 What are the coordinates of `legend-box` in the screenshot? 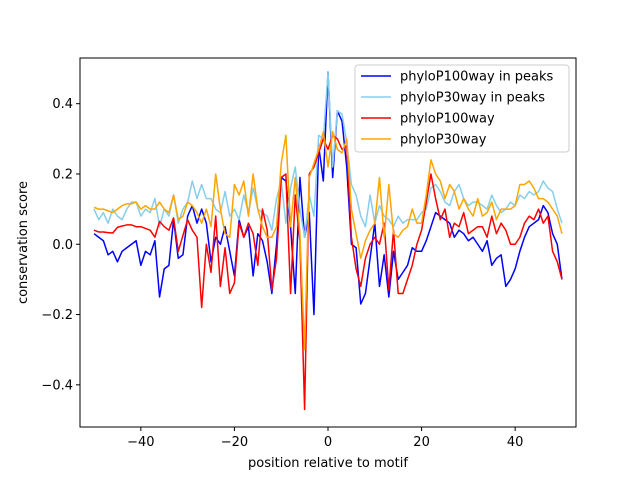 It's located at (462, 108).